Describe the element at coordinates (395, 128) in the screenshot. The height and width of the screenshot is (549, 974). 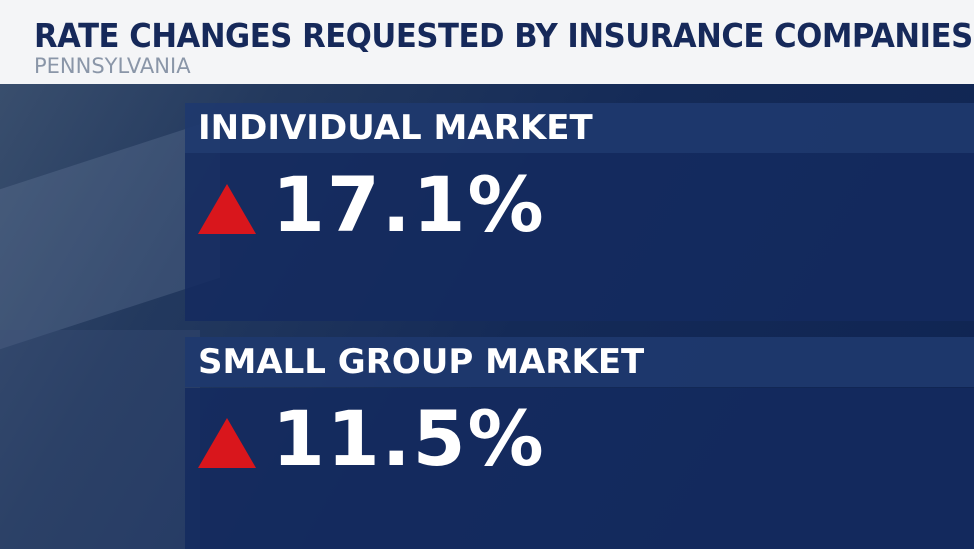
I see `panel-label: INDIVIDUAL MARKET` at that location.